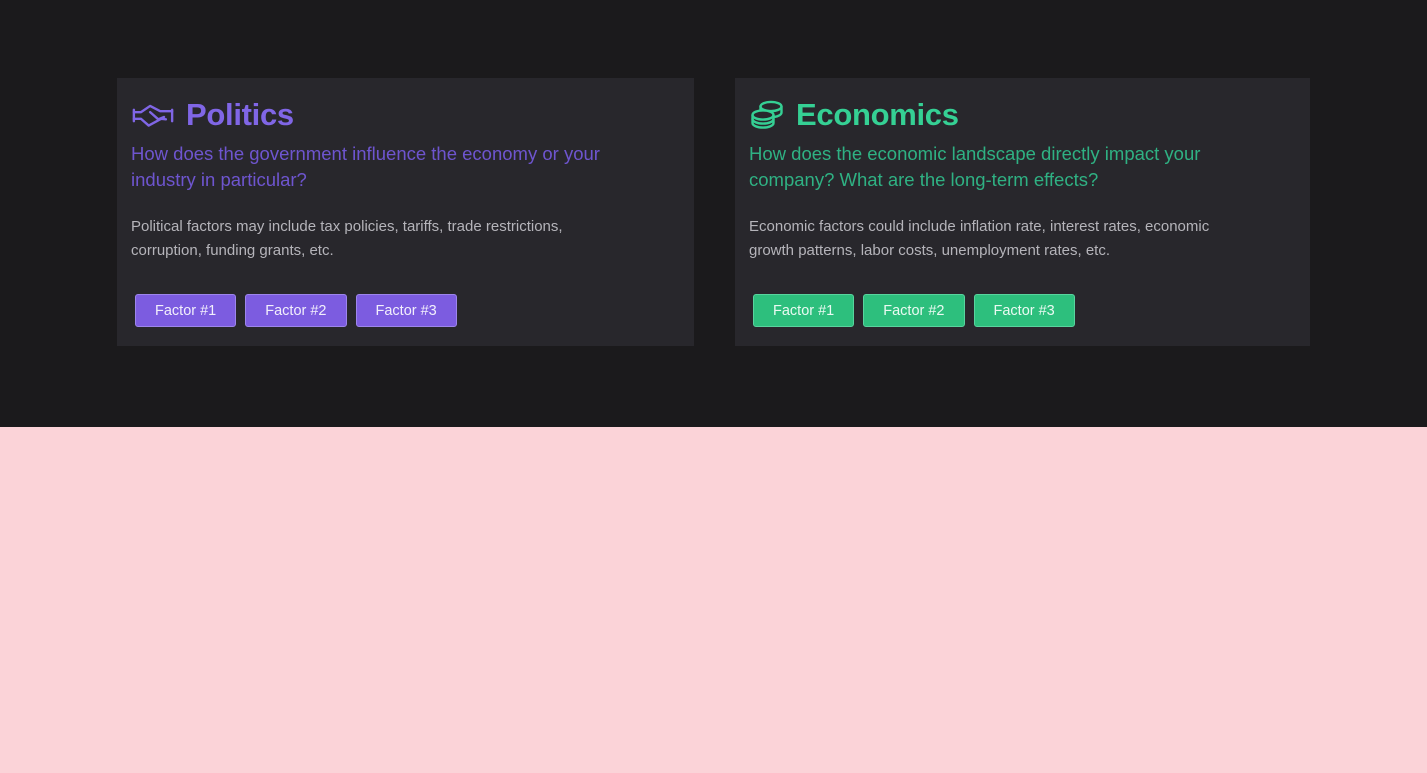 This screenshot has width=1427, height=773. I want to click on economics-title: Economics, so click(877, 114).